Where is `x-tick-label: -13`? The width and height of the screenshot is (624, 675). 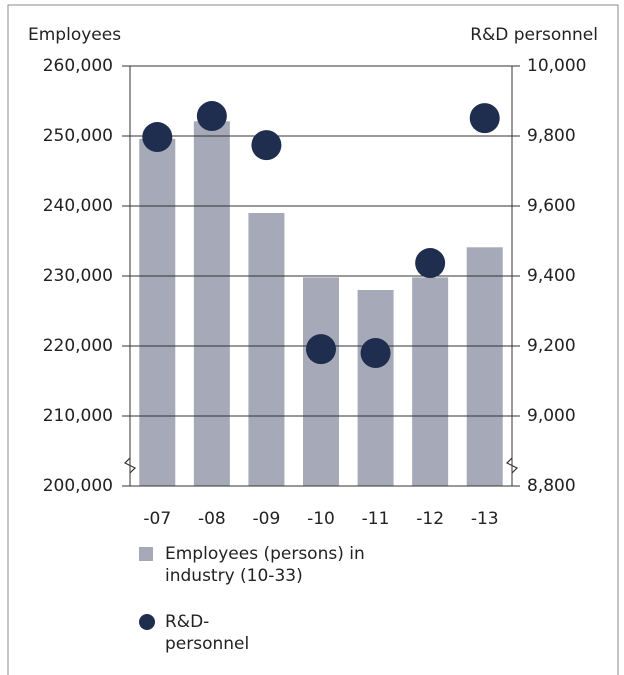
x-tick-label: -13 is located at coordinates (485, 519).